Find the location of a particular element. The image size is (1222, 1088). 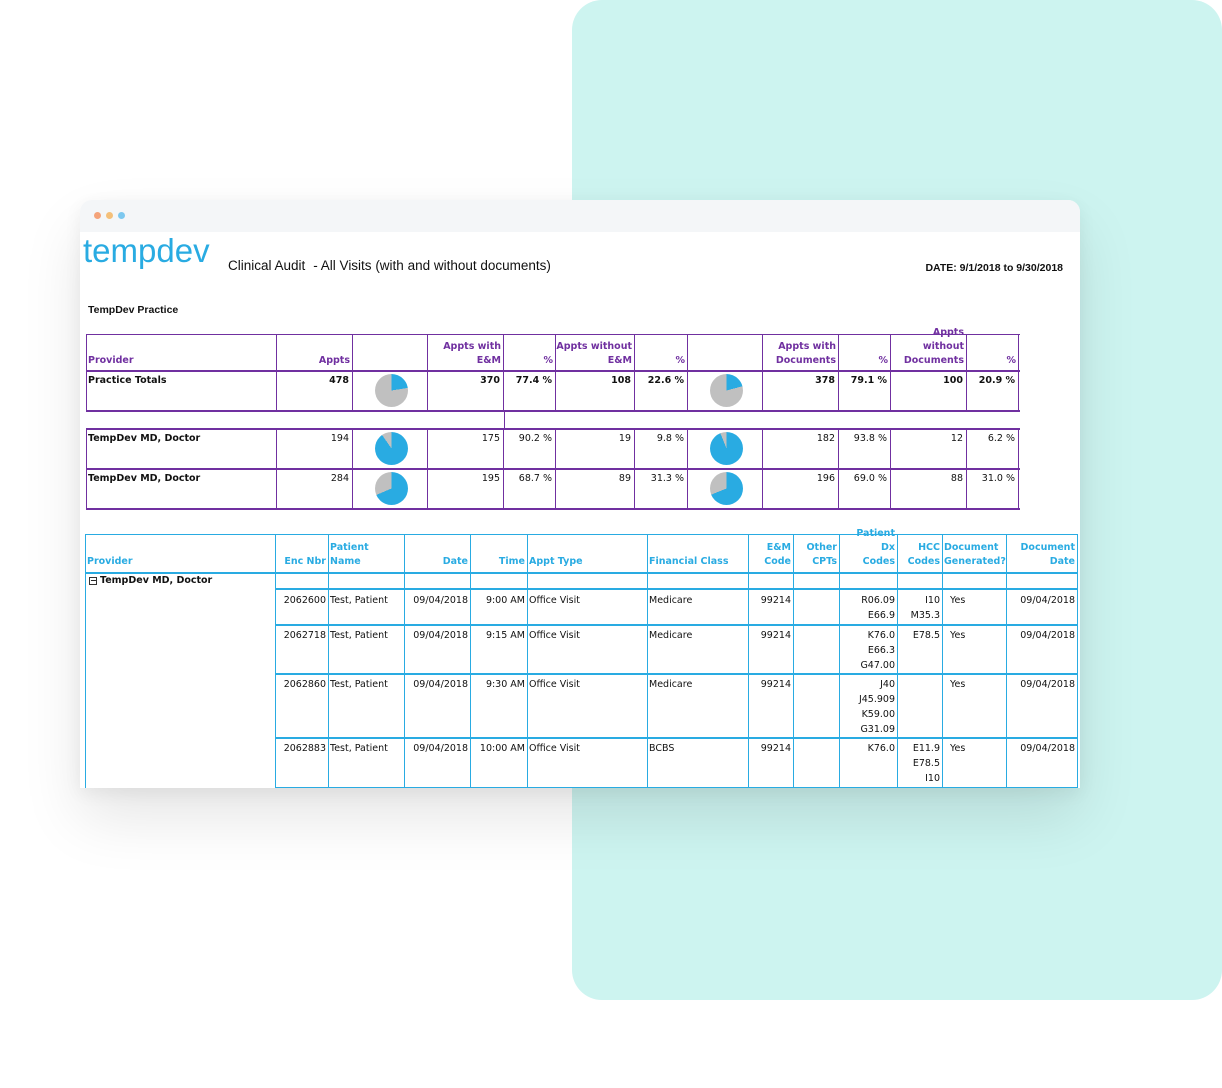

summary-header-8: Appts with Documents is located at coordinates (801, 352).